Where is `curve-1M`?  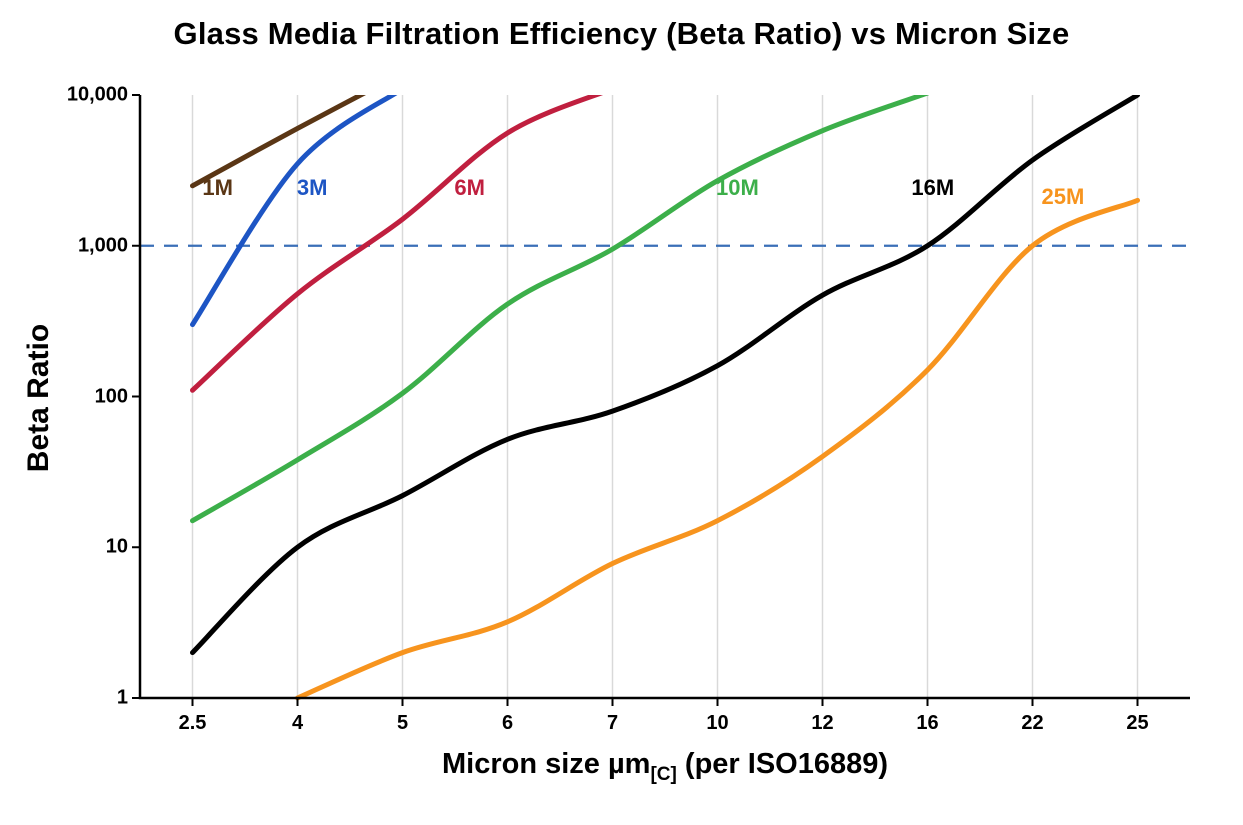 curve-1M is located at coordinates (278, 142).